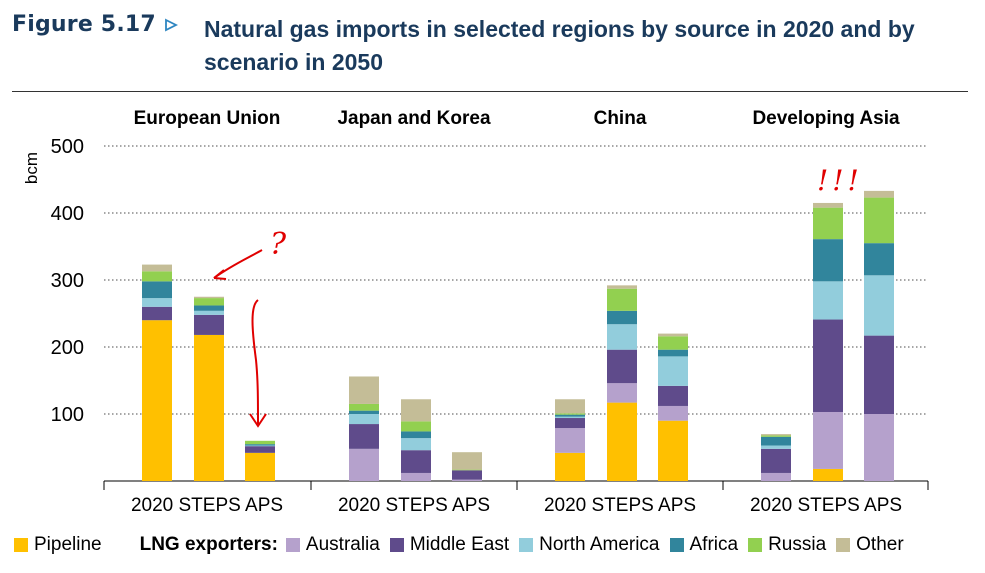 The height and width of the screenshot is (573, 985). What do you see at coordinates (342, 544) in the screenshot?
I see `legend-label: Australia` at bounding box center [342, 544].